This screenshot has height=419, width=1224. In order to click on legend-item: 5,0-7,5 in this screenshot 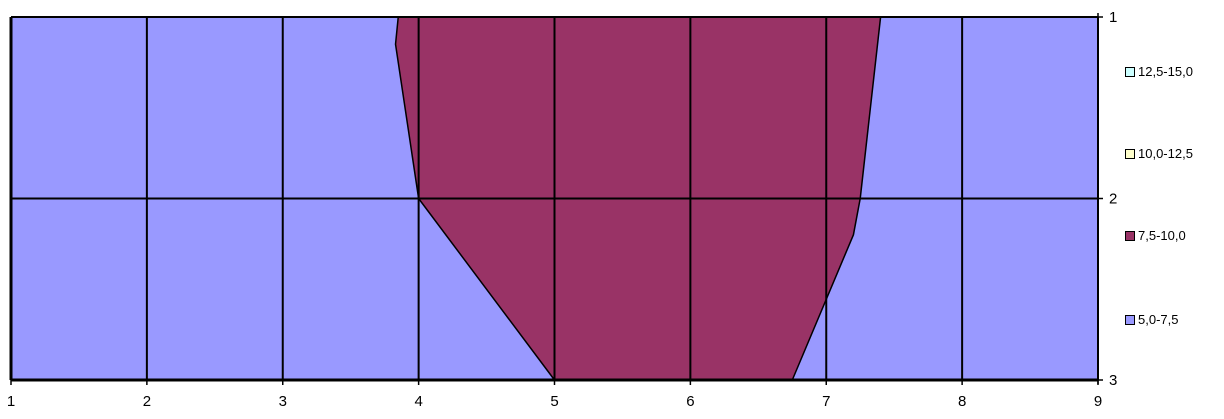, I will do `click(1151, 319)`.